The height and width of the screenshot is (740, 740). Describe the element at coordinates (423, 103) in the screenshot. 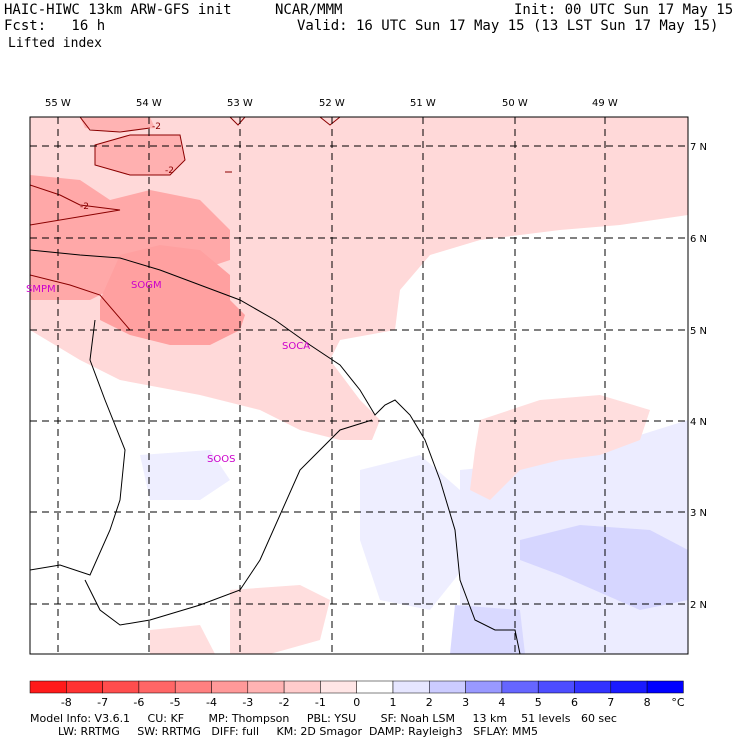

I see `lon-label: 51 W` at that location.